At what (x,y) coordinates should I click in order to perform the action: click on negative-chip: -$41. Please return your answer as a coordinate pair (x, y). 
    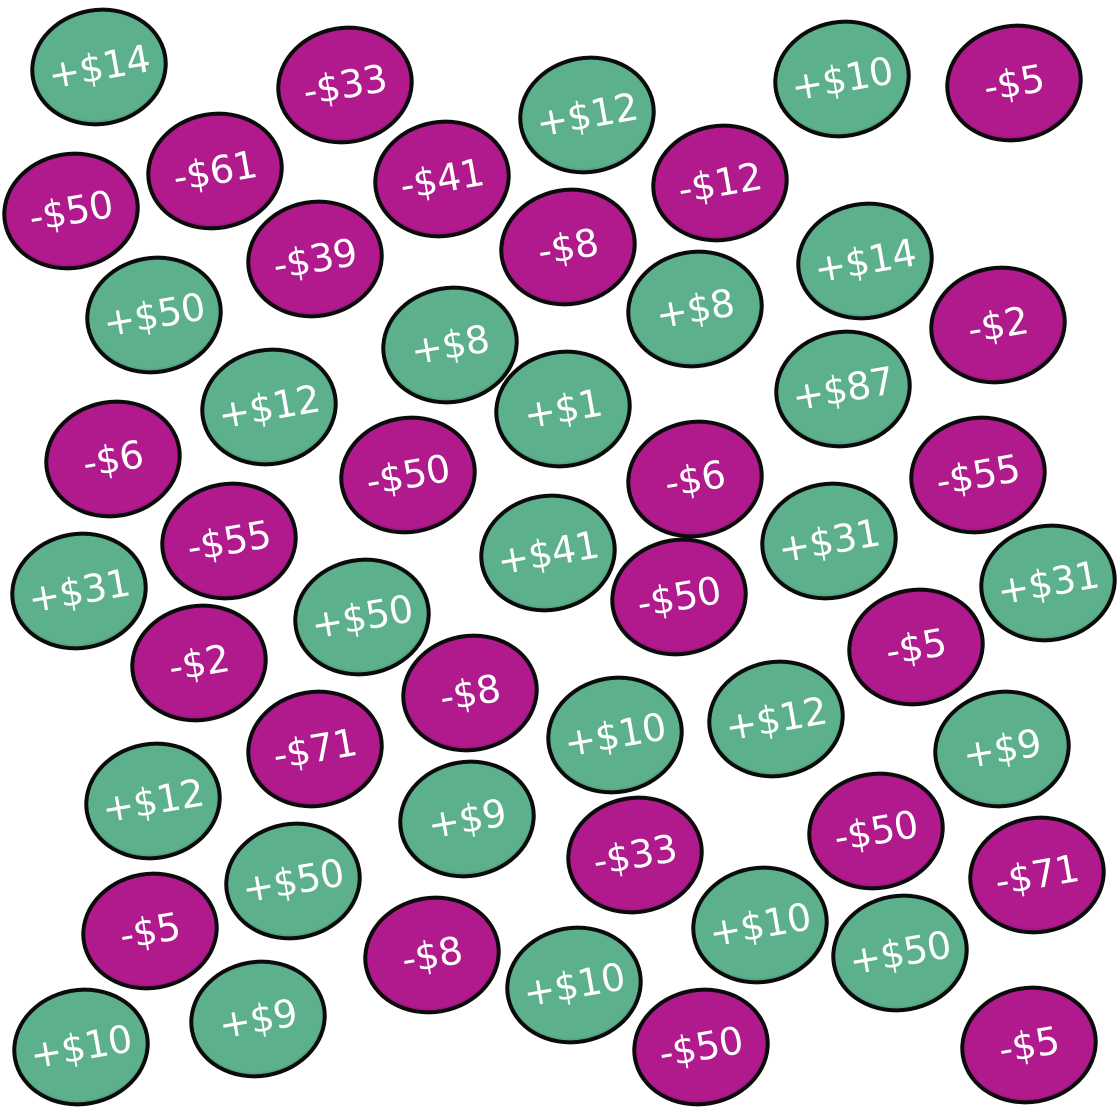
    Looking at the image, I should click on (442, 179).